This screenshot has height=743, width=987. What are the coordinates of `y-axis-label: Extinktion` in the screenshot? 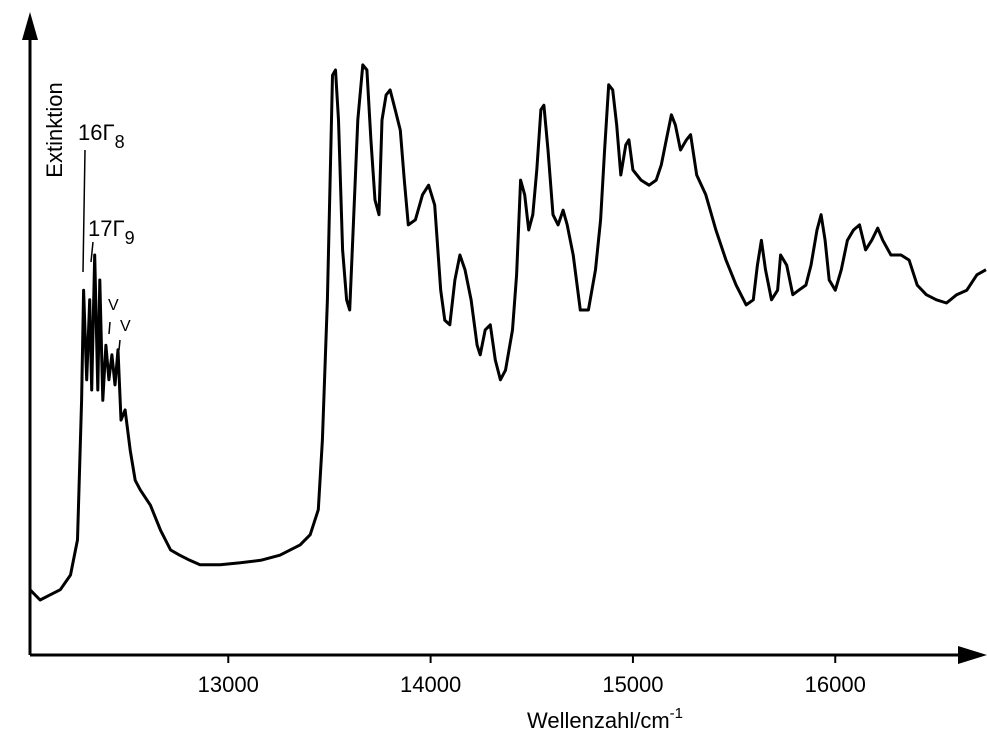 It's located at (54, 129).